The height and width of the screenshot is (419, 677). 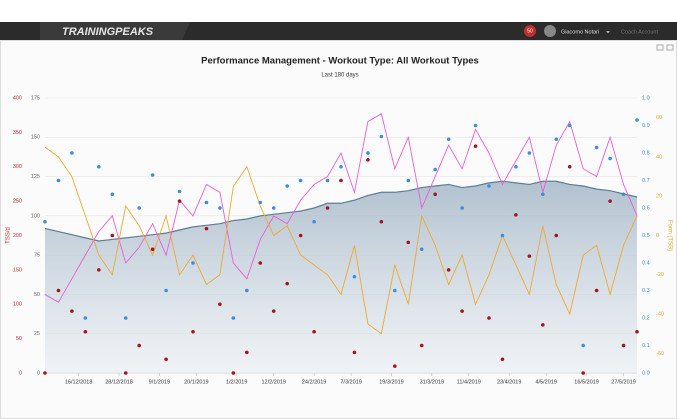 What do you see at coordinates (660, 315) in the screenshot?
I see `y-tick-label: -40` at bounding box center [660, 315].